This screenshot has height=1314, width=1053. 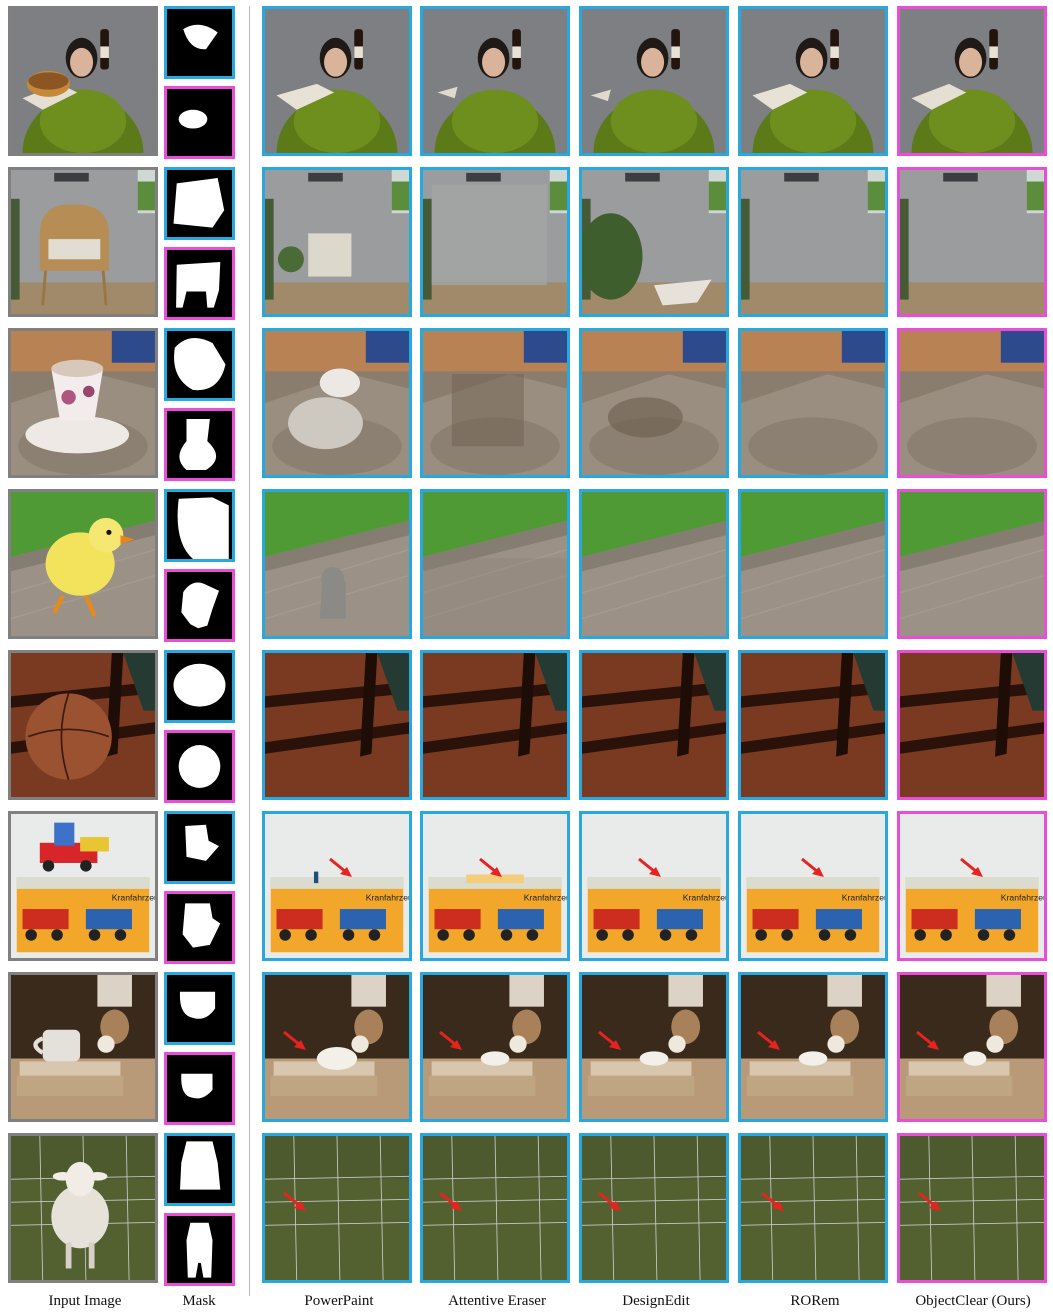 What do you see at coordinates (199, 203) in the screenshot?
I see `mask-top-rattan-chair-room` at bounding box center [199, 203].